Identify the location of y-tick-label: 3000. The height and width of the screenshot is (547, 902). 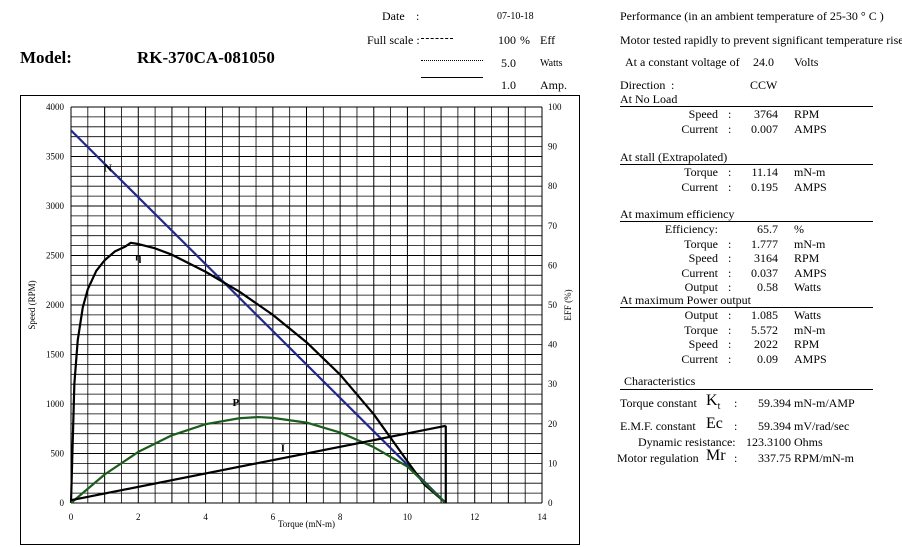
(55, 206).